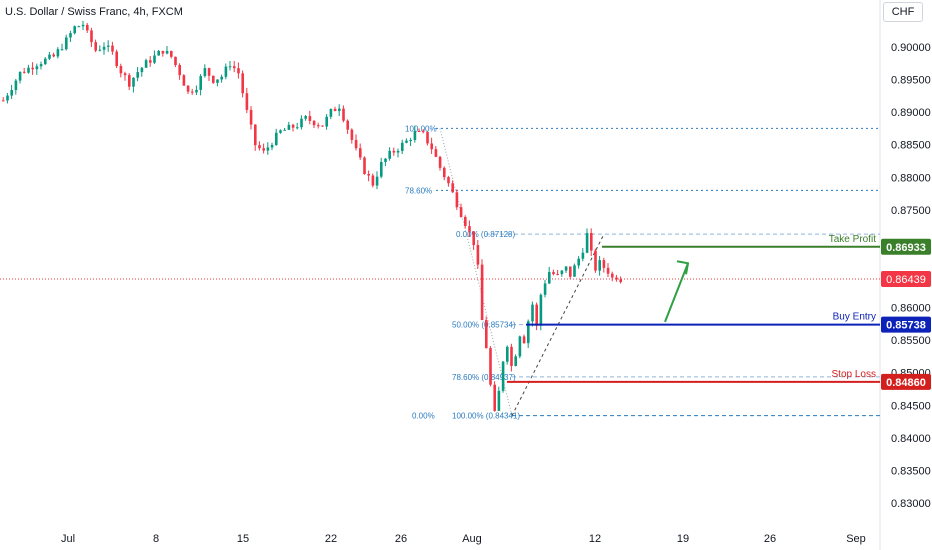  Describe the element at coordinates (903, 12) in the screenshot. I see `currency-button: CHF` at that location.